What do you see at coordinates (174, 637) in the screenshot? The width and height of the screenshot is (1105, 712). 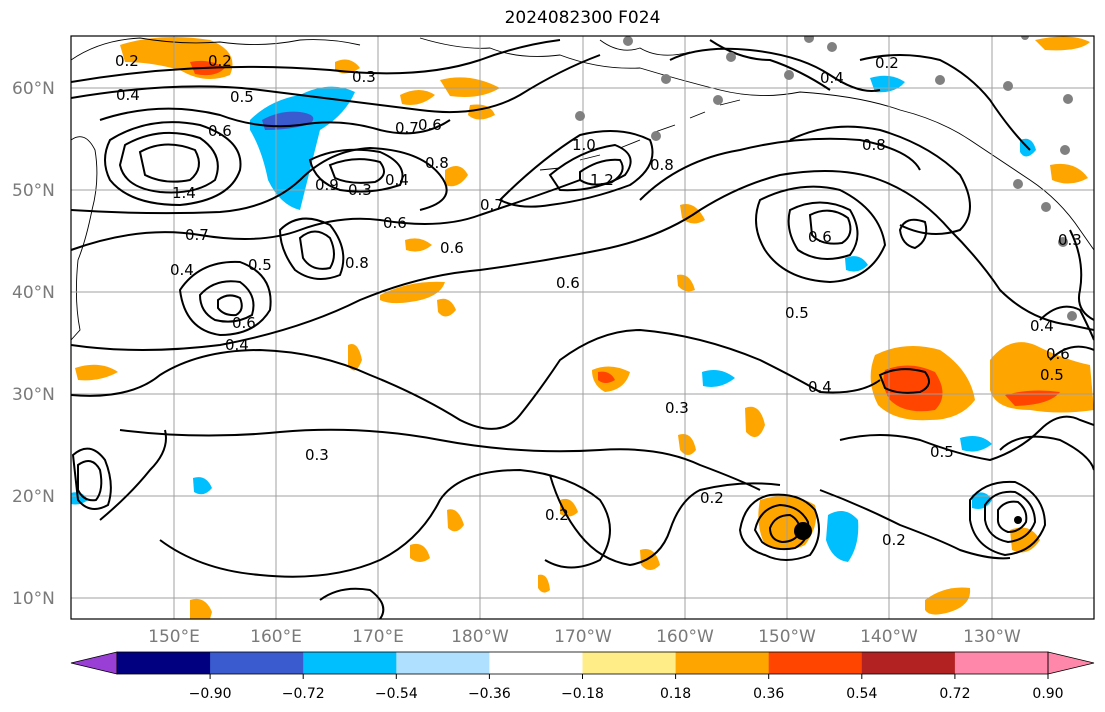 I see `lon-label: 150°E` at bounding box center [174, 637].